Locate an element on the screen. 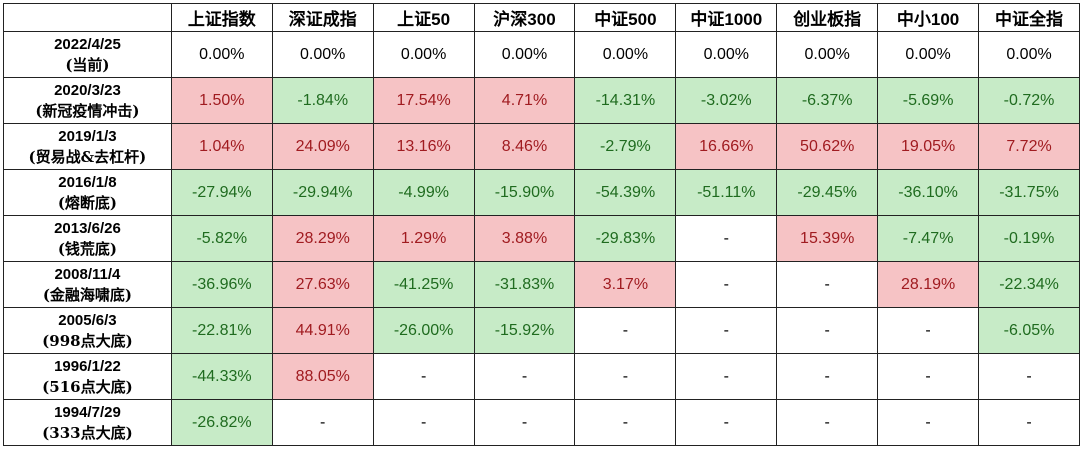 This screenshot has height=462, width=1080. header-index: 深证成指 is located at coordinates (322, 17).